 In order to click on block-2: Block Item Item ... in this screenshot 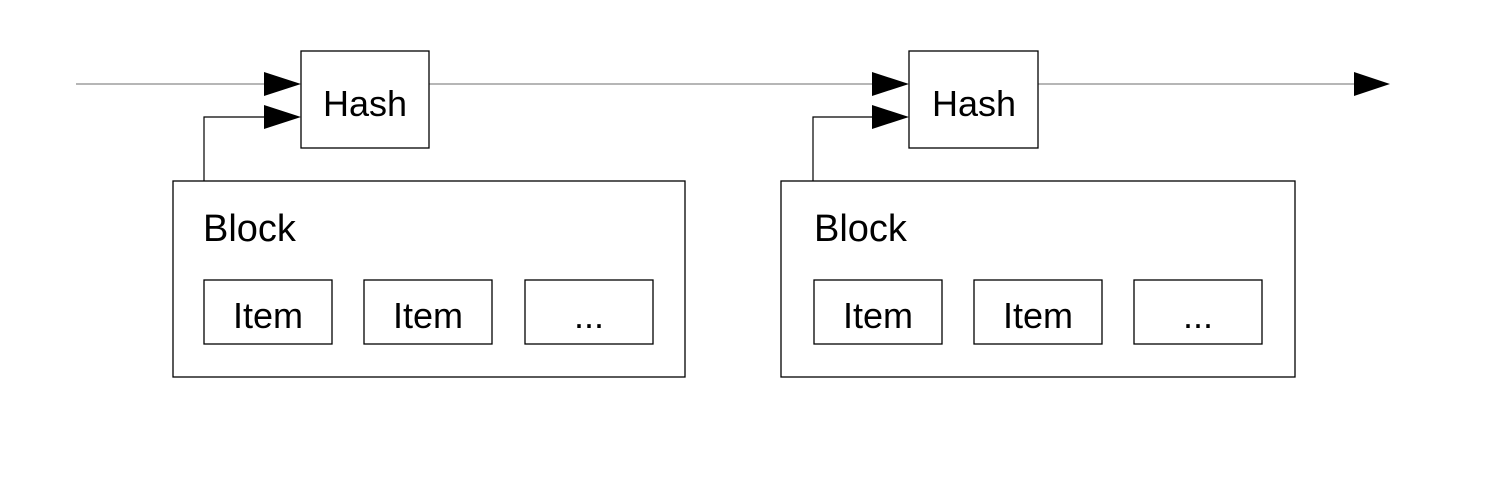, I will do `click(1038, 279)`.